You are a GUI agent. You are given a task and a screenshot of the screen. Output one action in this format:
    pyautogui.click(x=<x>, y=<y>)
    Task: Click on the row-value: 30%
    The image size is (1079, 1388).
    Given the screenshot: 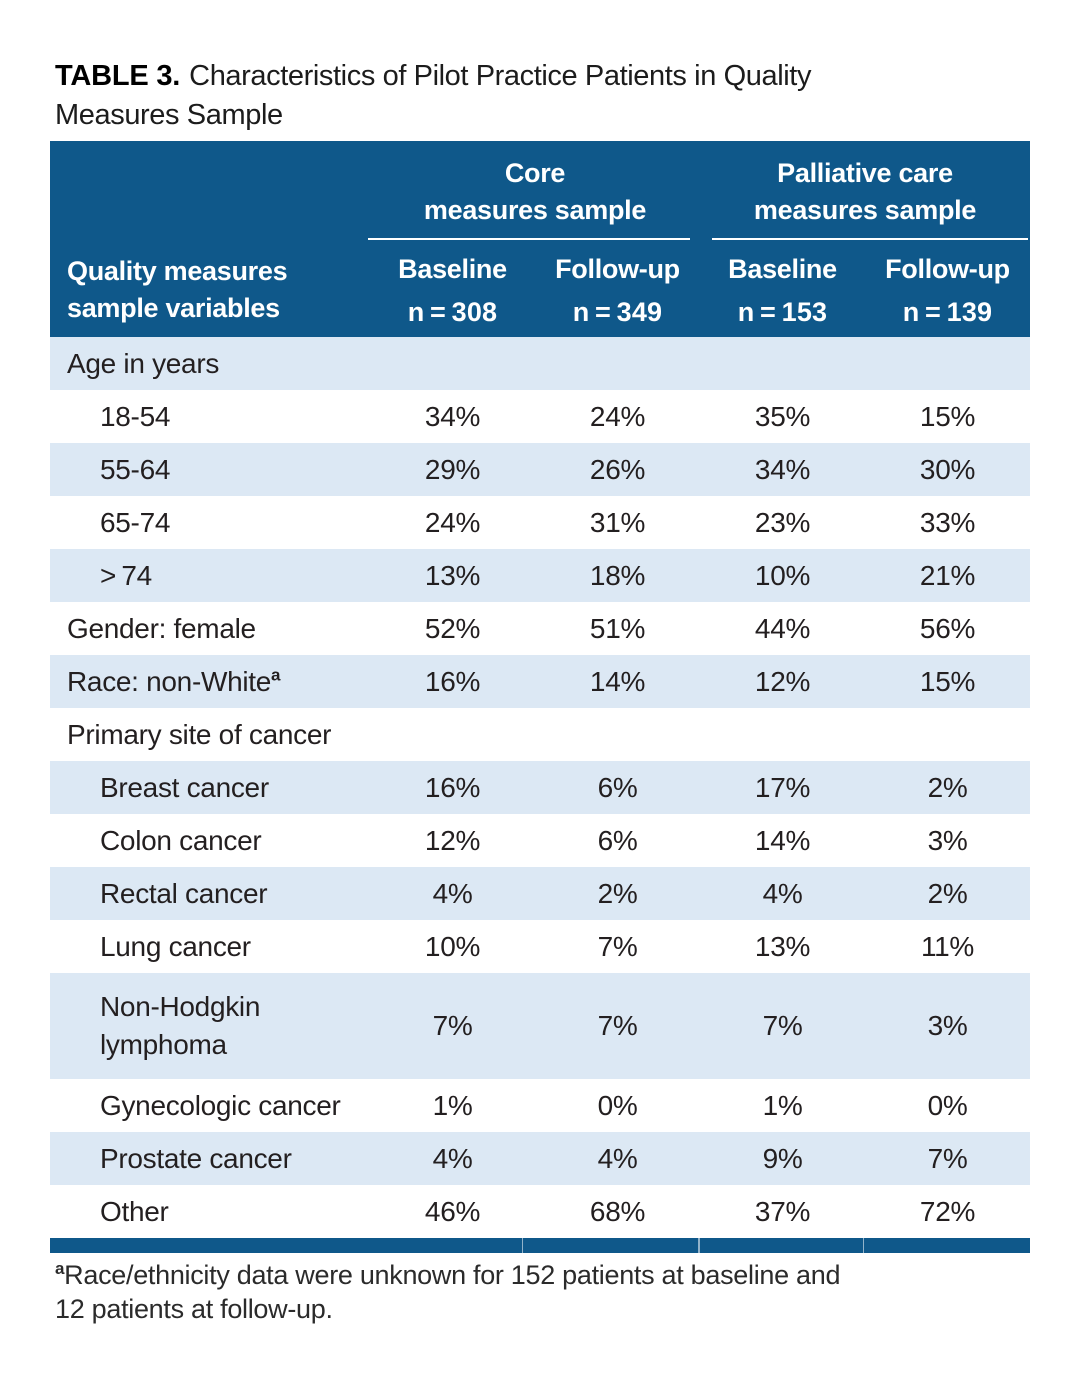 What is the action you would take?
    pyautogui.click(x=947, y=469)
    